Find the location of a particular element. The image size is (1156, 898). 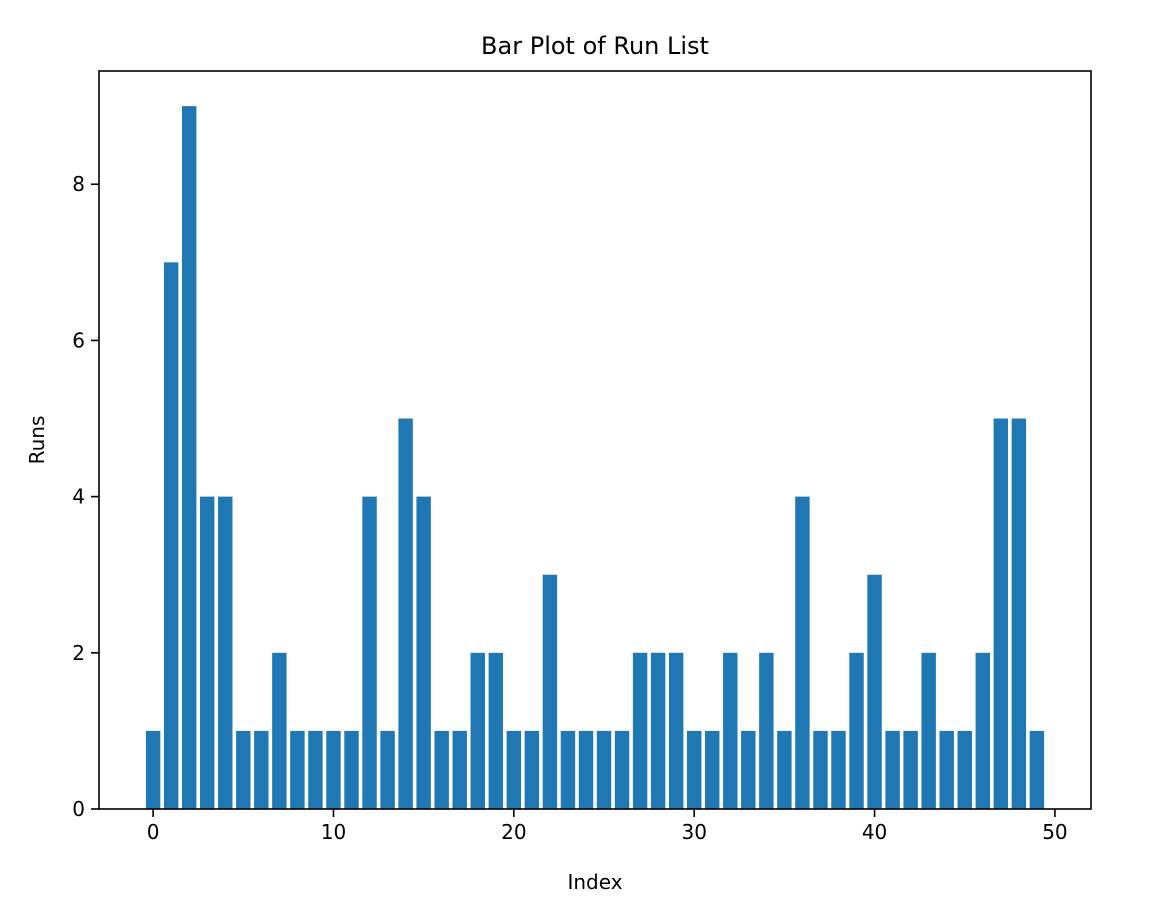

y-tick-label: 2 is located at coordinates (78, 653).